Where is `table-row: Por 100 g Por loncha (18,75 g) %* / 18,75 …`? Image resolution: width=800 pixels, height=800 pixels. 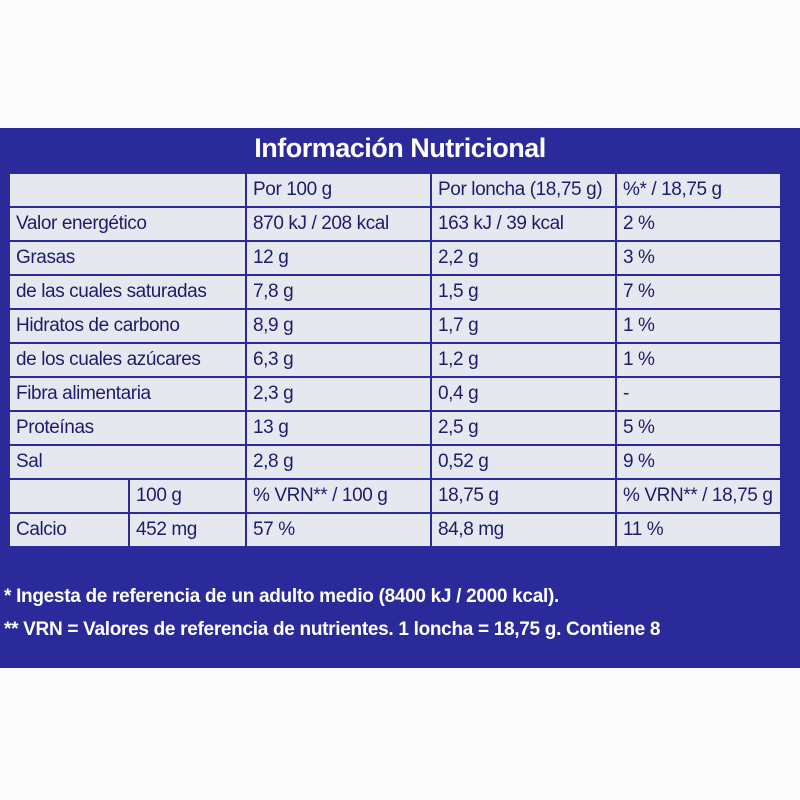
table-row: Por 100 g Por loncha (18,75 g) %* / 18,75 … is located at coordinates (395, 190).